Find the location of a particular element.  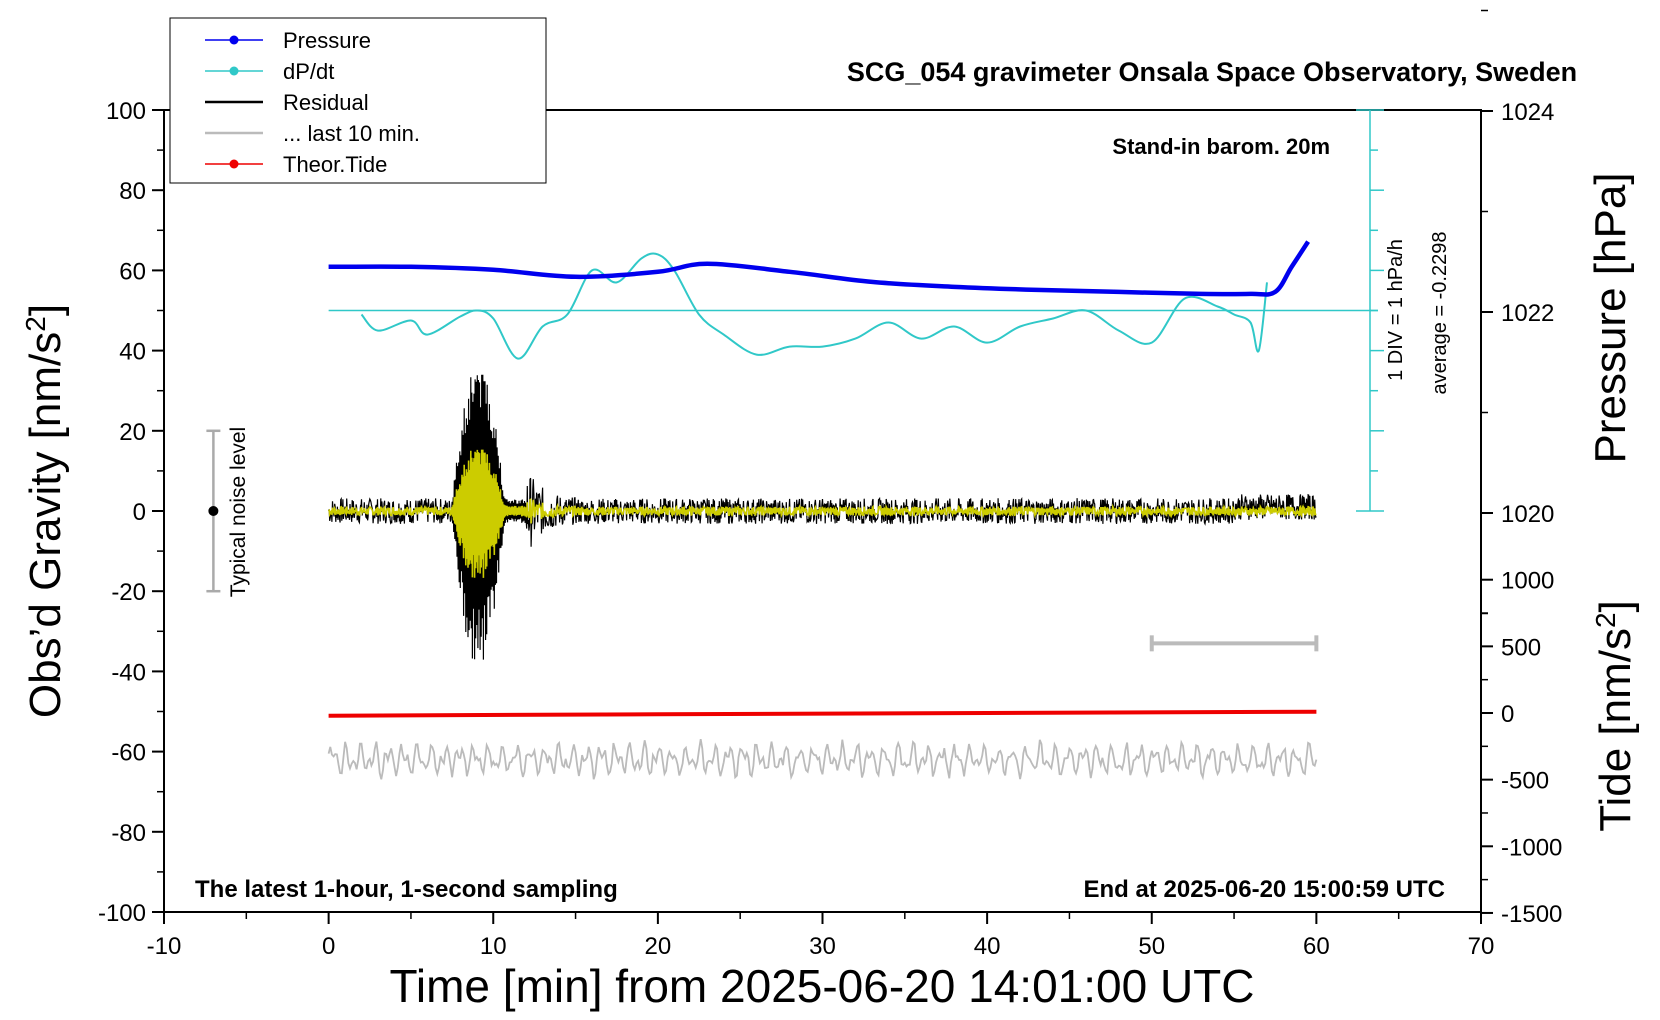

tide-tick-label: 500 is located at coordinates (1521, 647).